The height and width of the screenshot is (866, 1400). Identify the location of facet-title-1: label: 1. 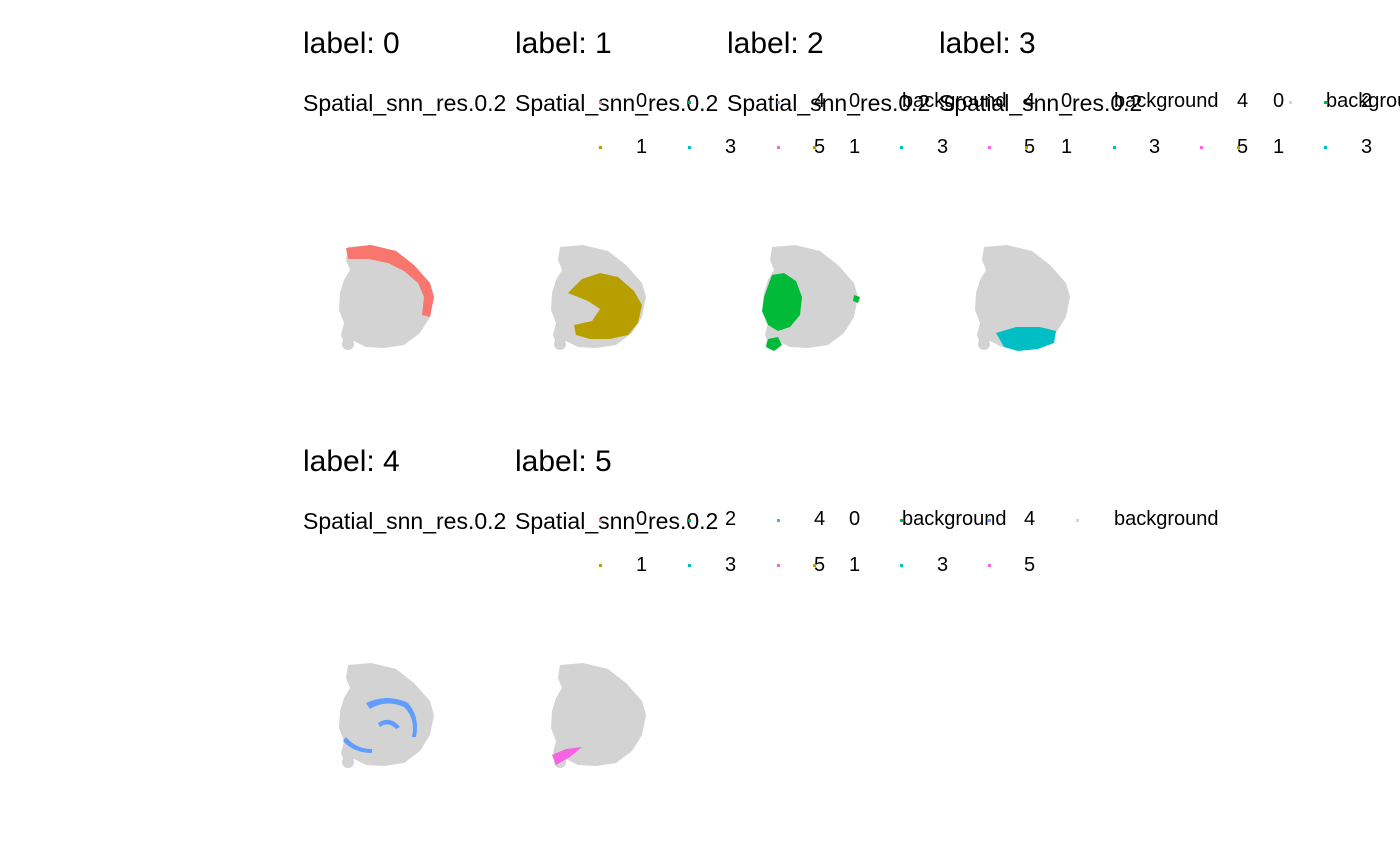
(563, 43).